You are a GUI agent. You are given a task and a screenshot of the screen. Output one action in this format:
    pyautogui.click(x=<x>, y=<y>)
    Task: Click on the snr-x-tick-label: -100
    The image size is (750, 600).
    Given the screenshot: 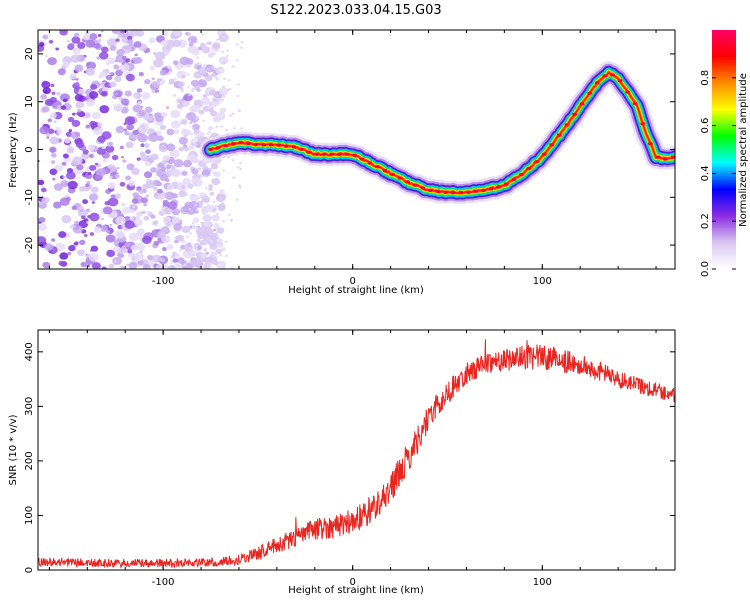 What is the action you would take?
    pyautogui.click(x=163, y=582)
    